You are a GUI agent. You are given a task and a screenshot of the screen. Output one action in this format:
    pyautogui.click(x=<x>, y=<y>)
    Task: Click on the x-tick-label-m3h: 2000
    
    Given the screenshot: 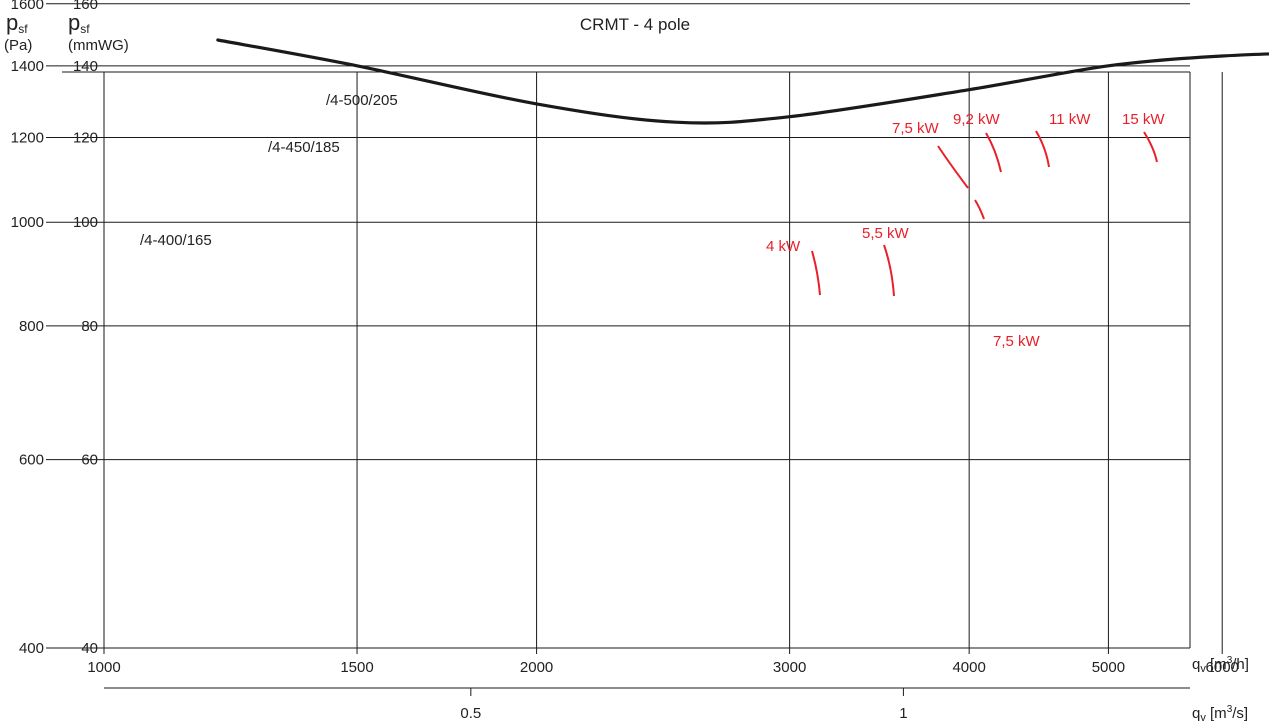 What is the action you would take?
    pyautogui.click(x=536, y=667)
    